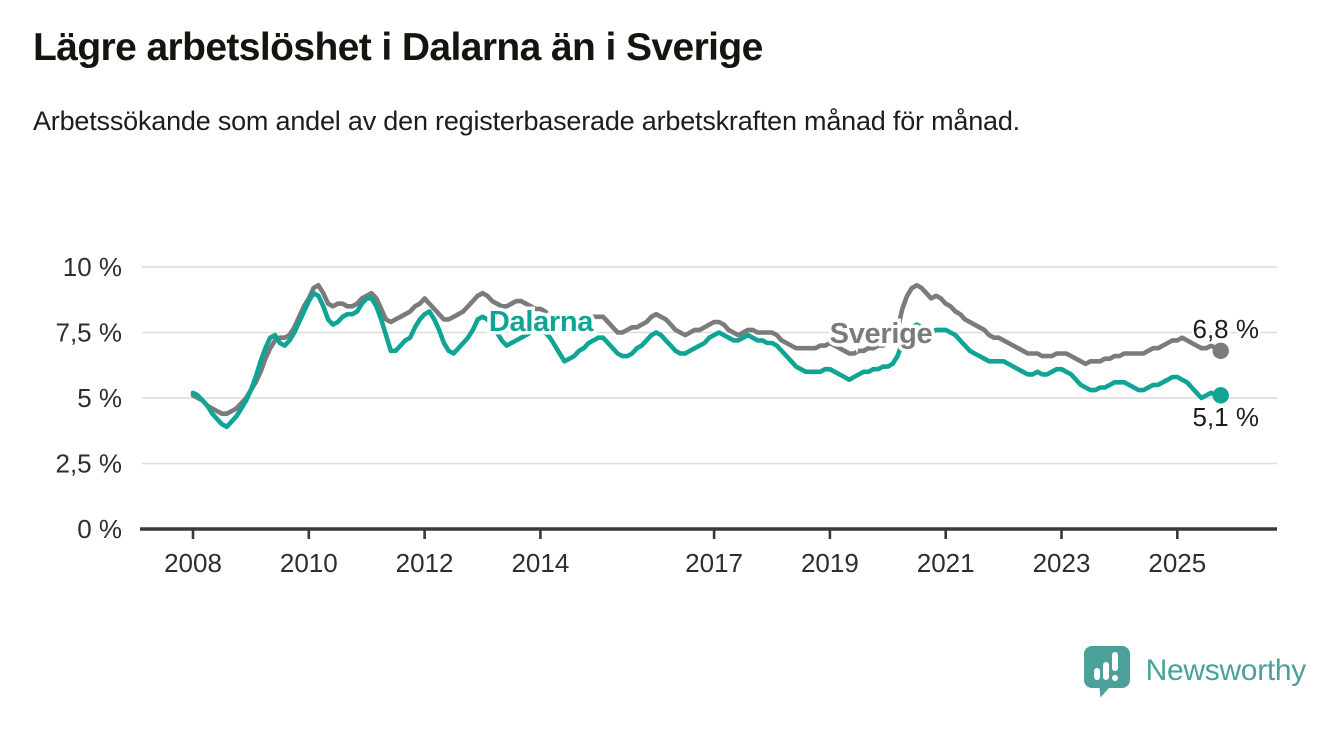  I want to click on y-tick-label: 7,5 %, so click(89, 333).